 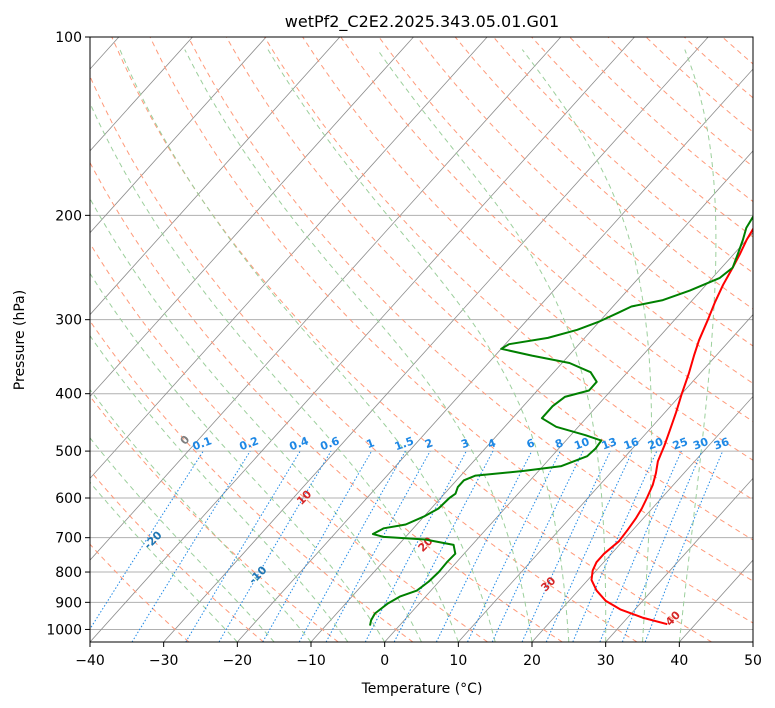 I want to click on y-tick-label: 900, so click(x=68, y=603).